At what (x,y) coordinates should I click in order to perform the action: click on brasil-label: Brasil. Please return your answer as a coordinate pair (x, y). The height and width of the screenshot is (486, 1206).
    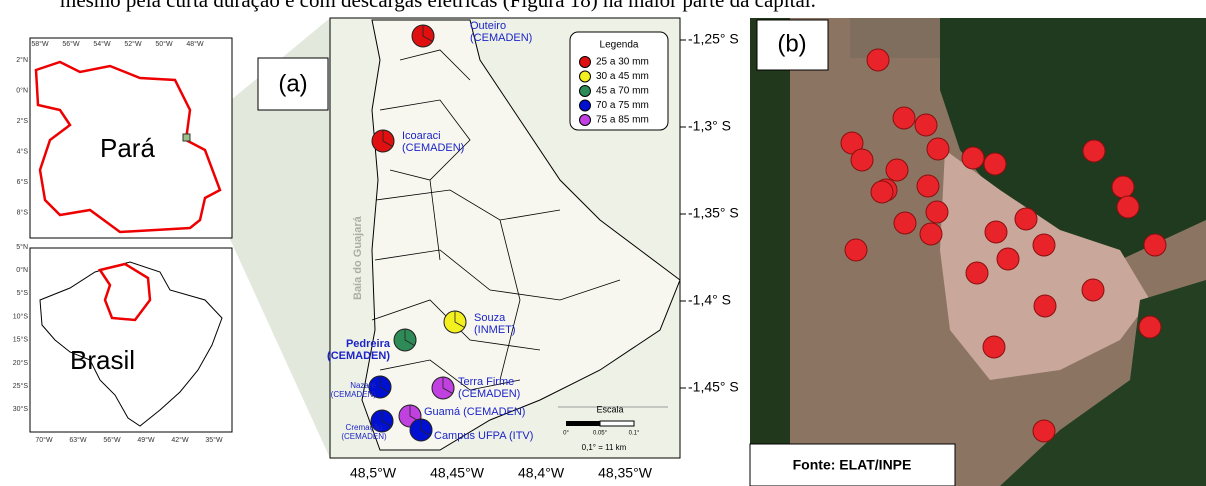
    Looking at the image, I should click on (102, 360).